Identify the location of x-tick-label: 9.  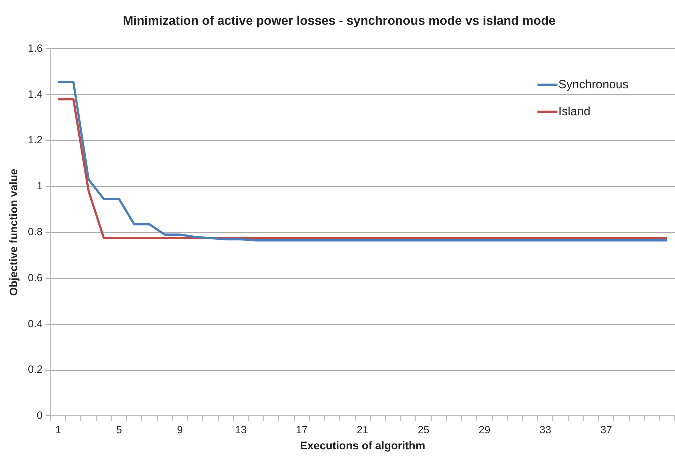
(180, 430).